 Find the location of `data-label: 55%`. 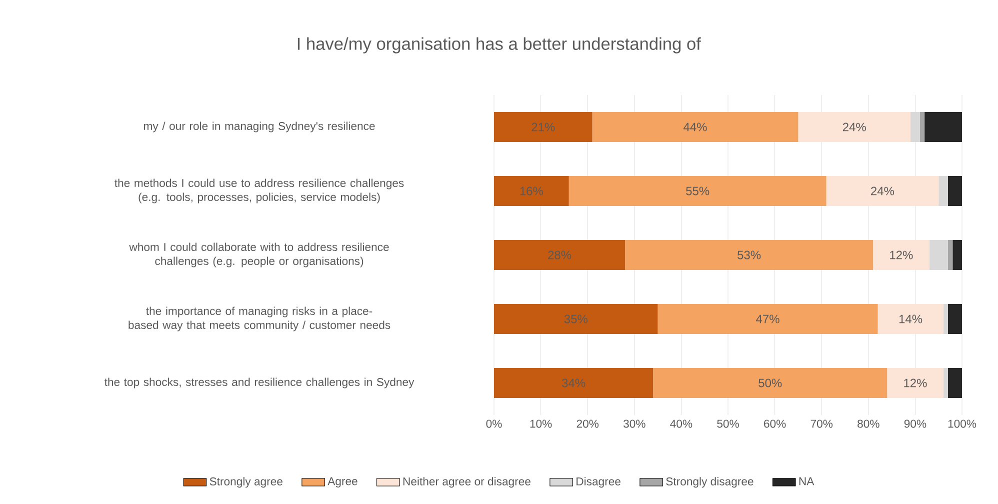

data-label: 55% is located at coordinates (698, 191).